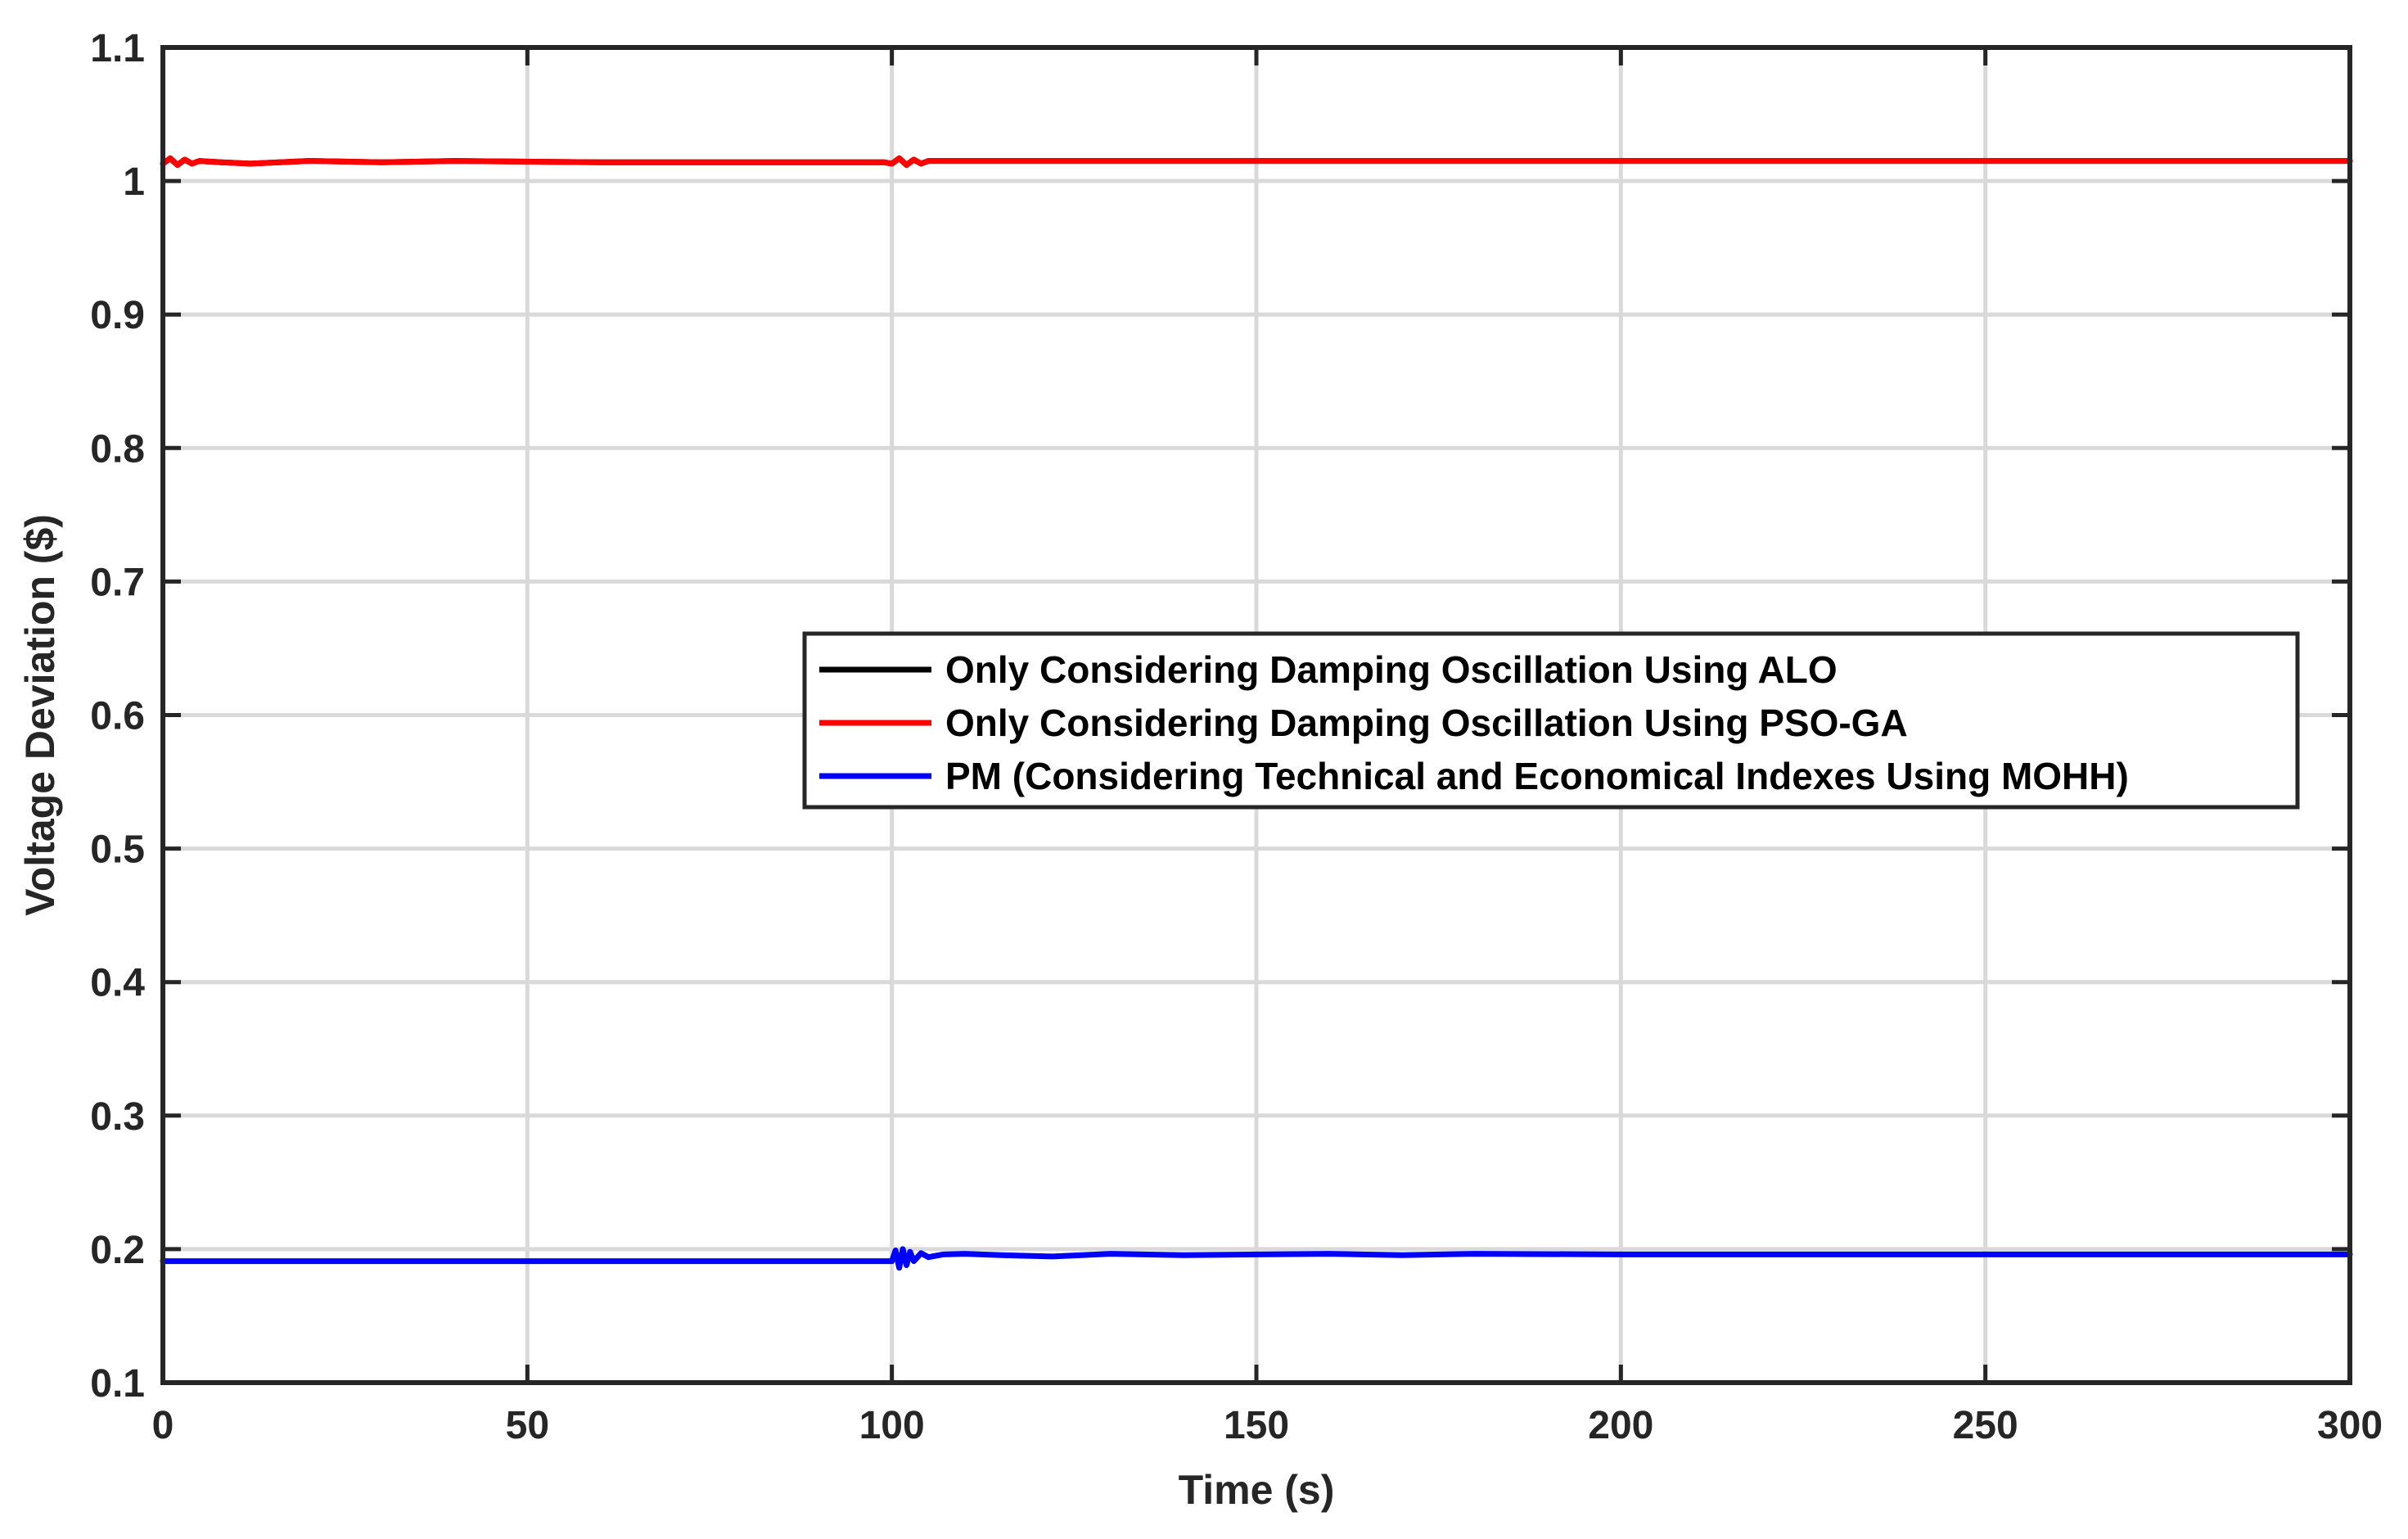  I want to click on legend-box, so click(1551, 720).